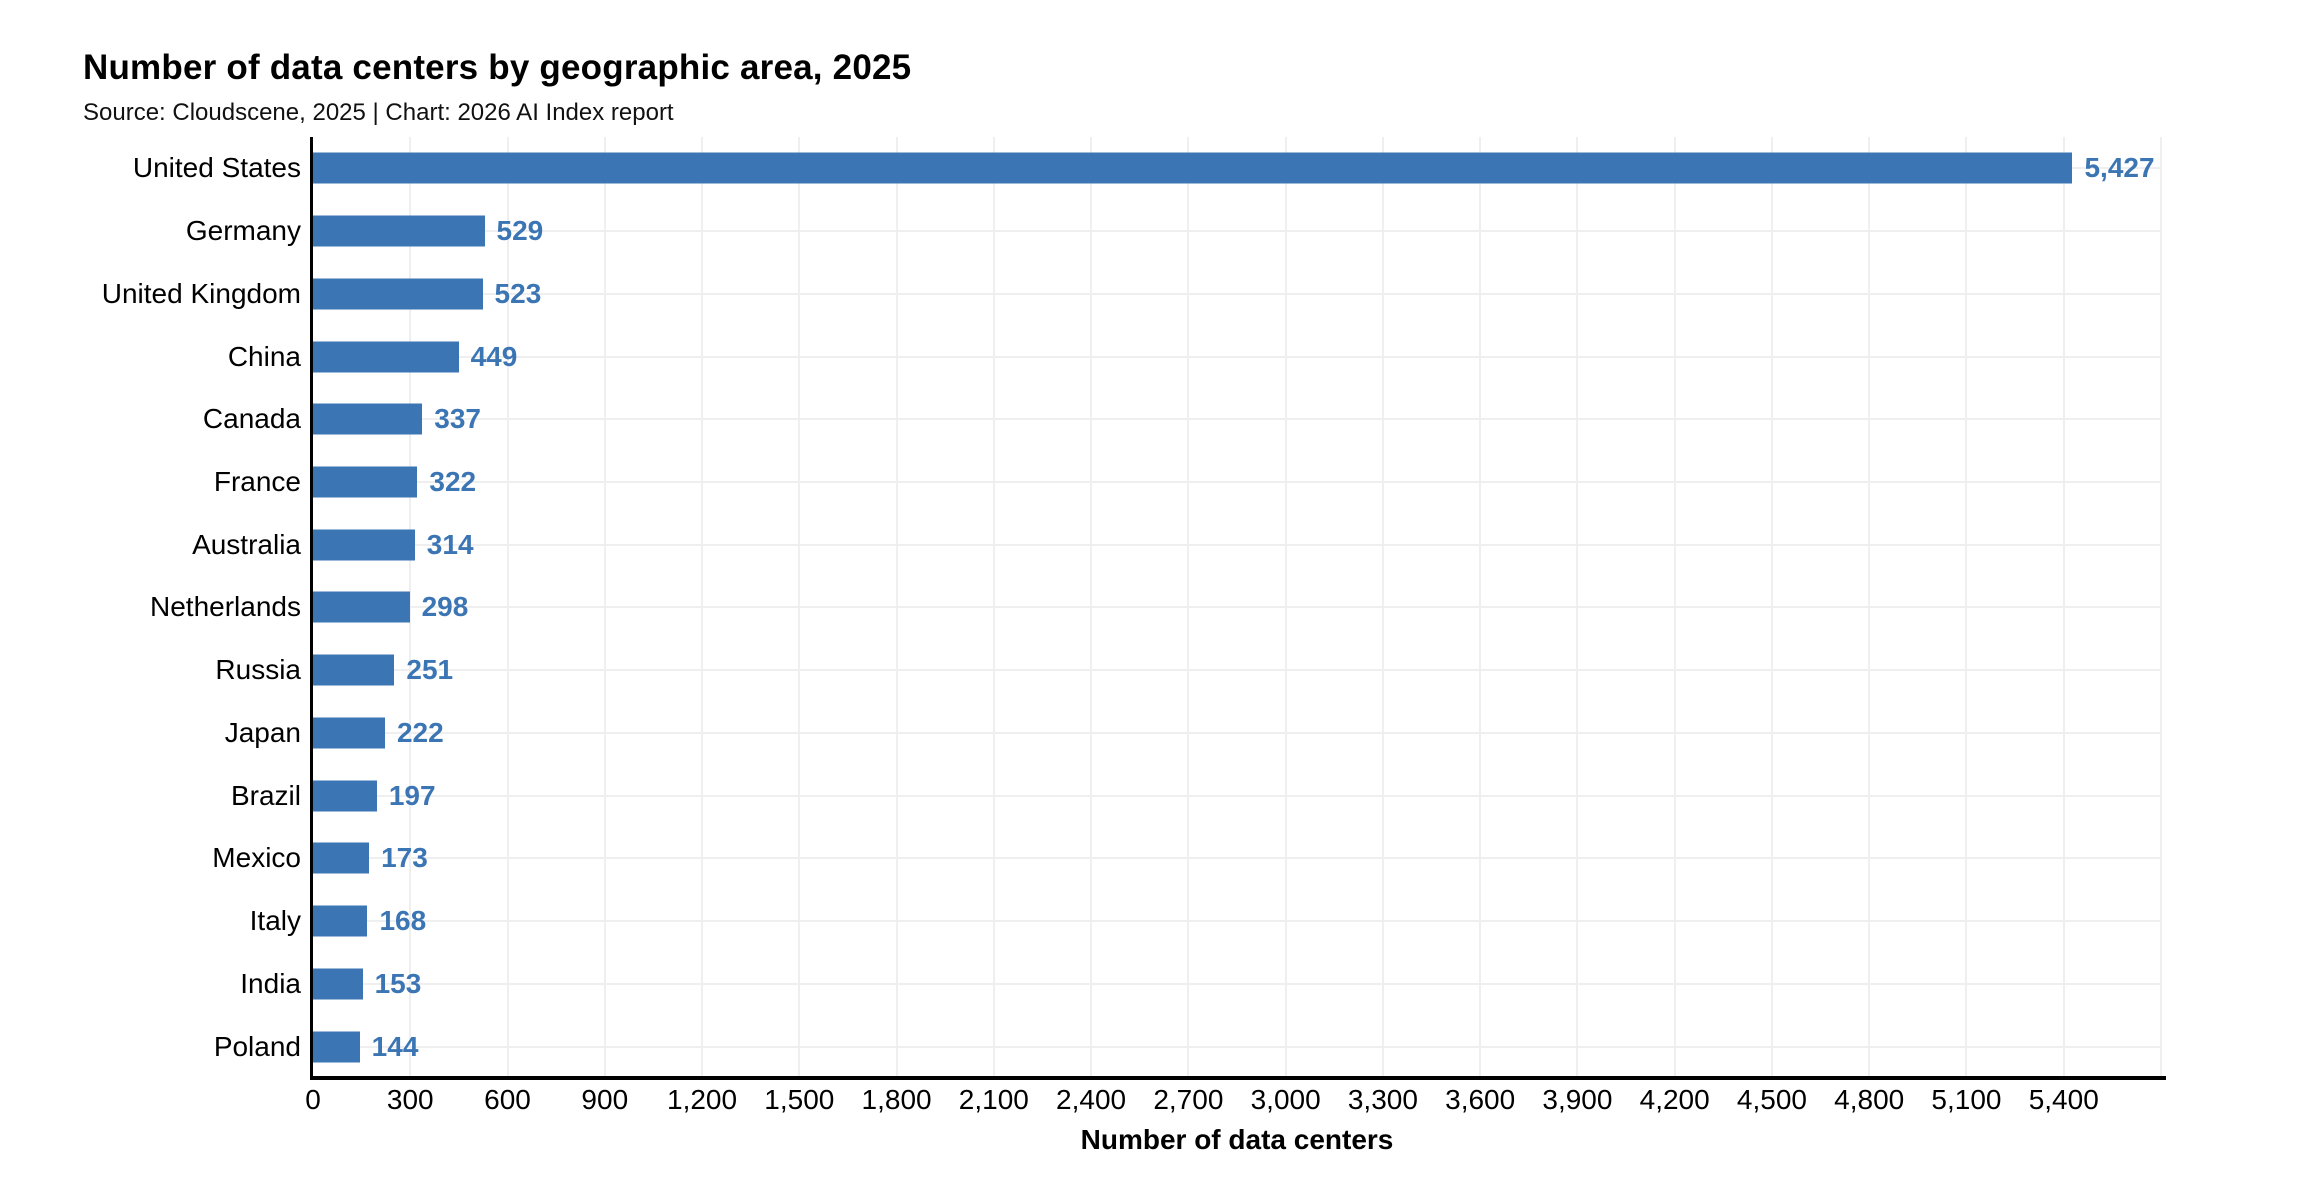  Describe the element at coordinates (2063, 1099) in the screenshot. I see `x-tick-label: 5,400` at that location.